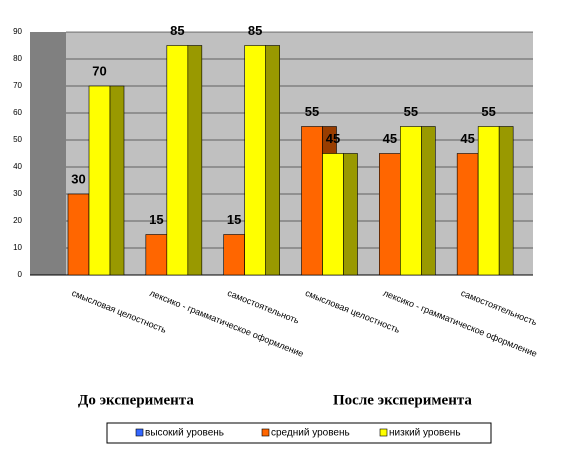 The height and width of the screenshot is (461, 566). I want to click on legend-label: низкий уровень, so click(425, 433).